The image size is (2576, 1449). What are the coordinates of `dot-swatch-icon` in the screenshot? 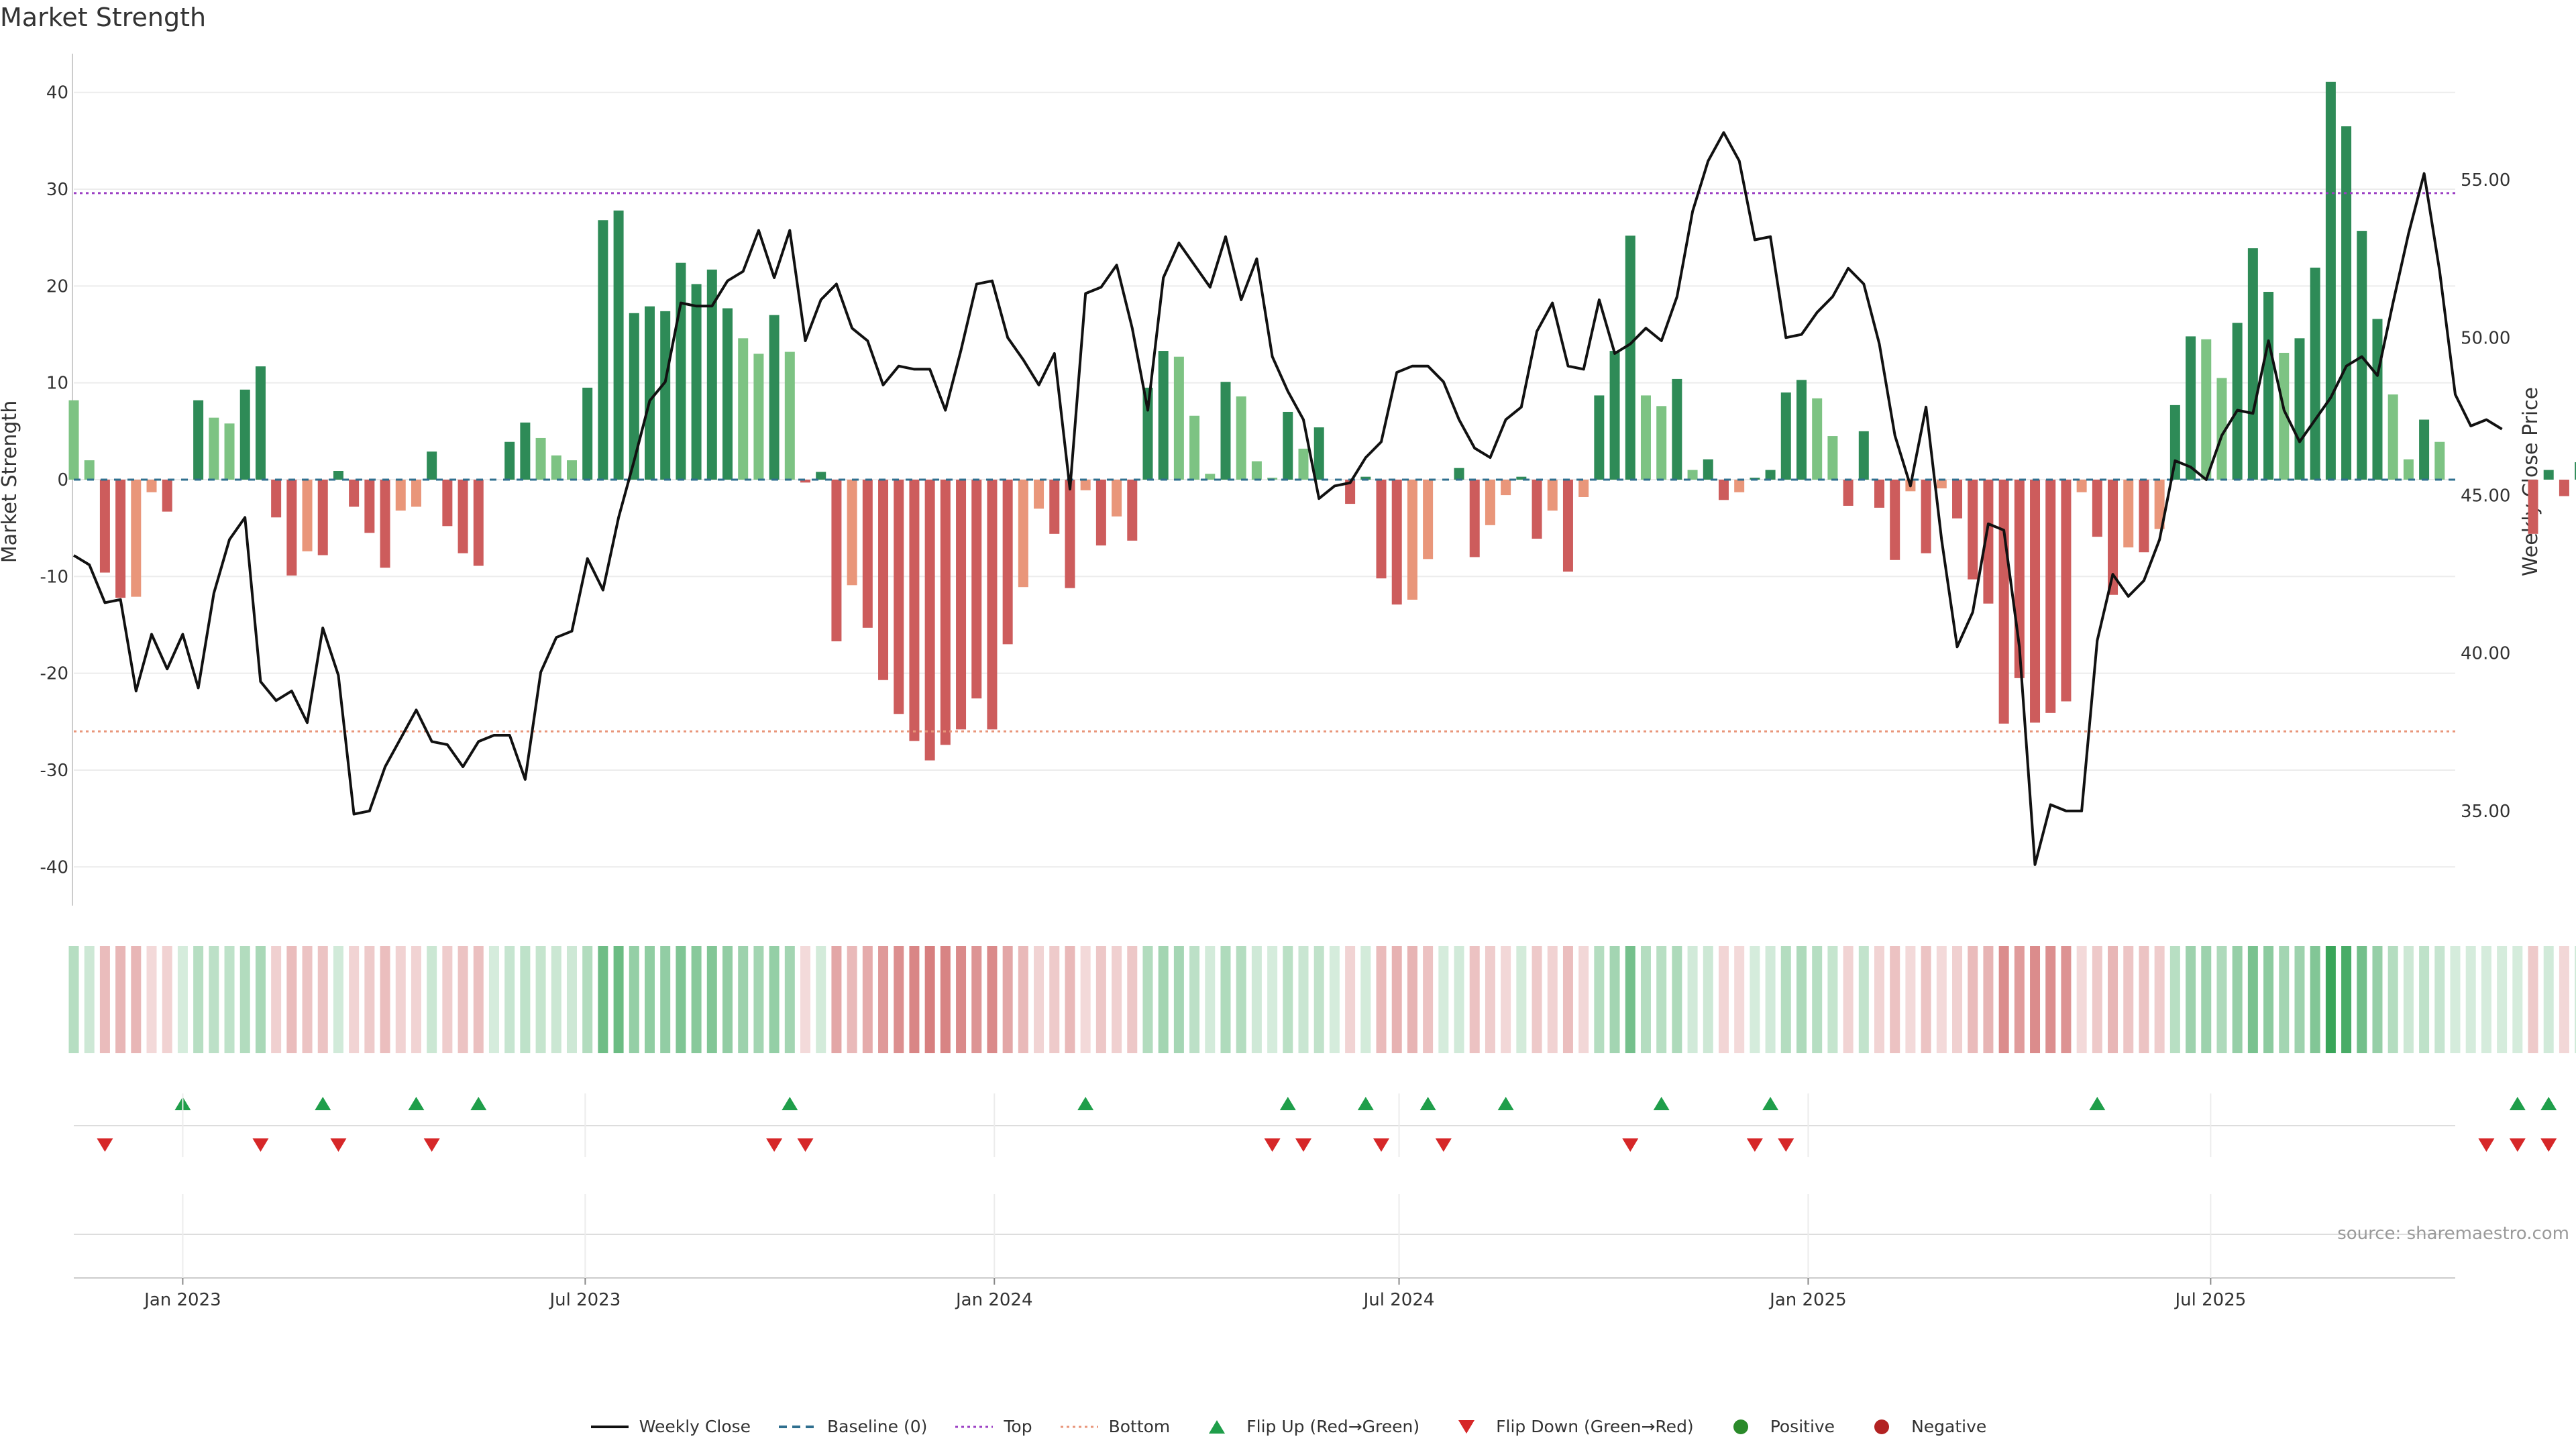 It's located at (1882, 1426).